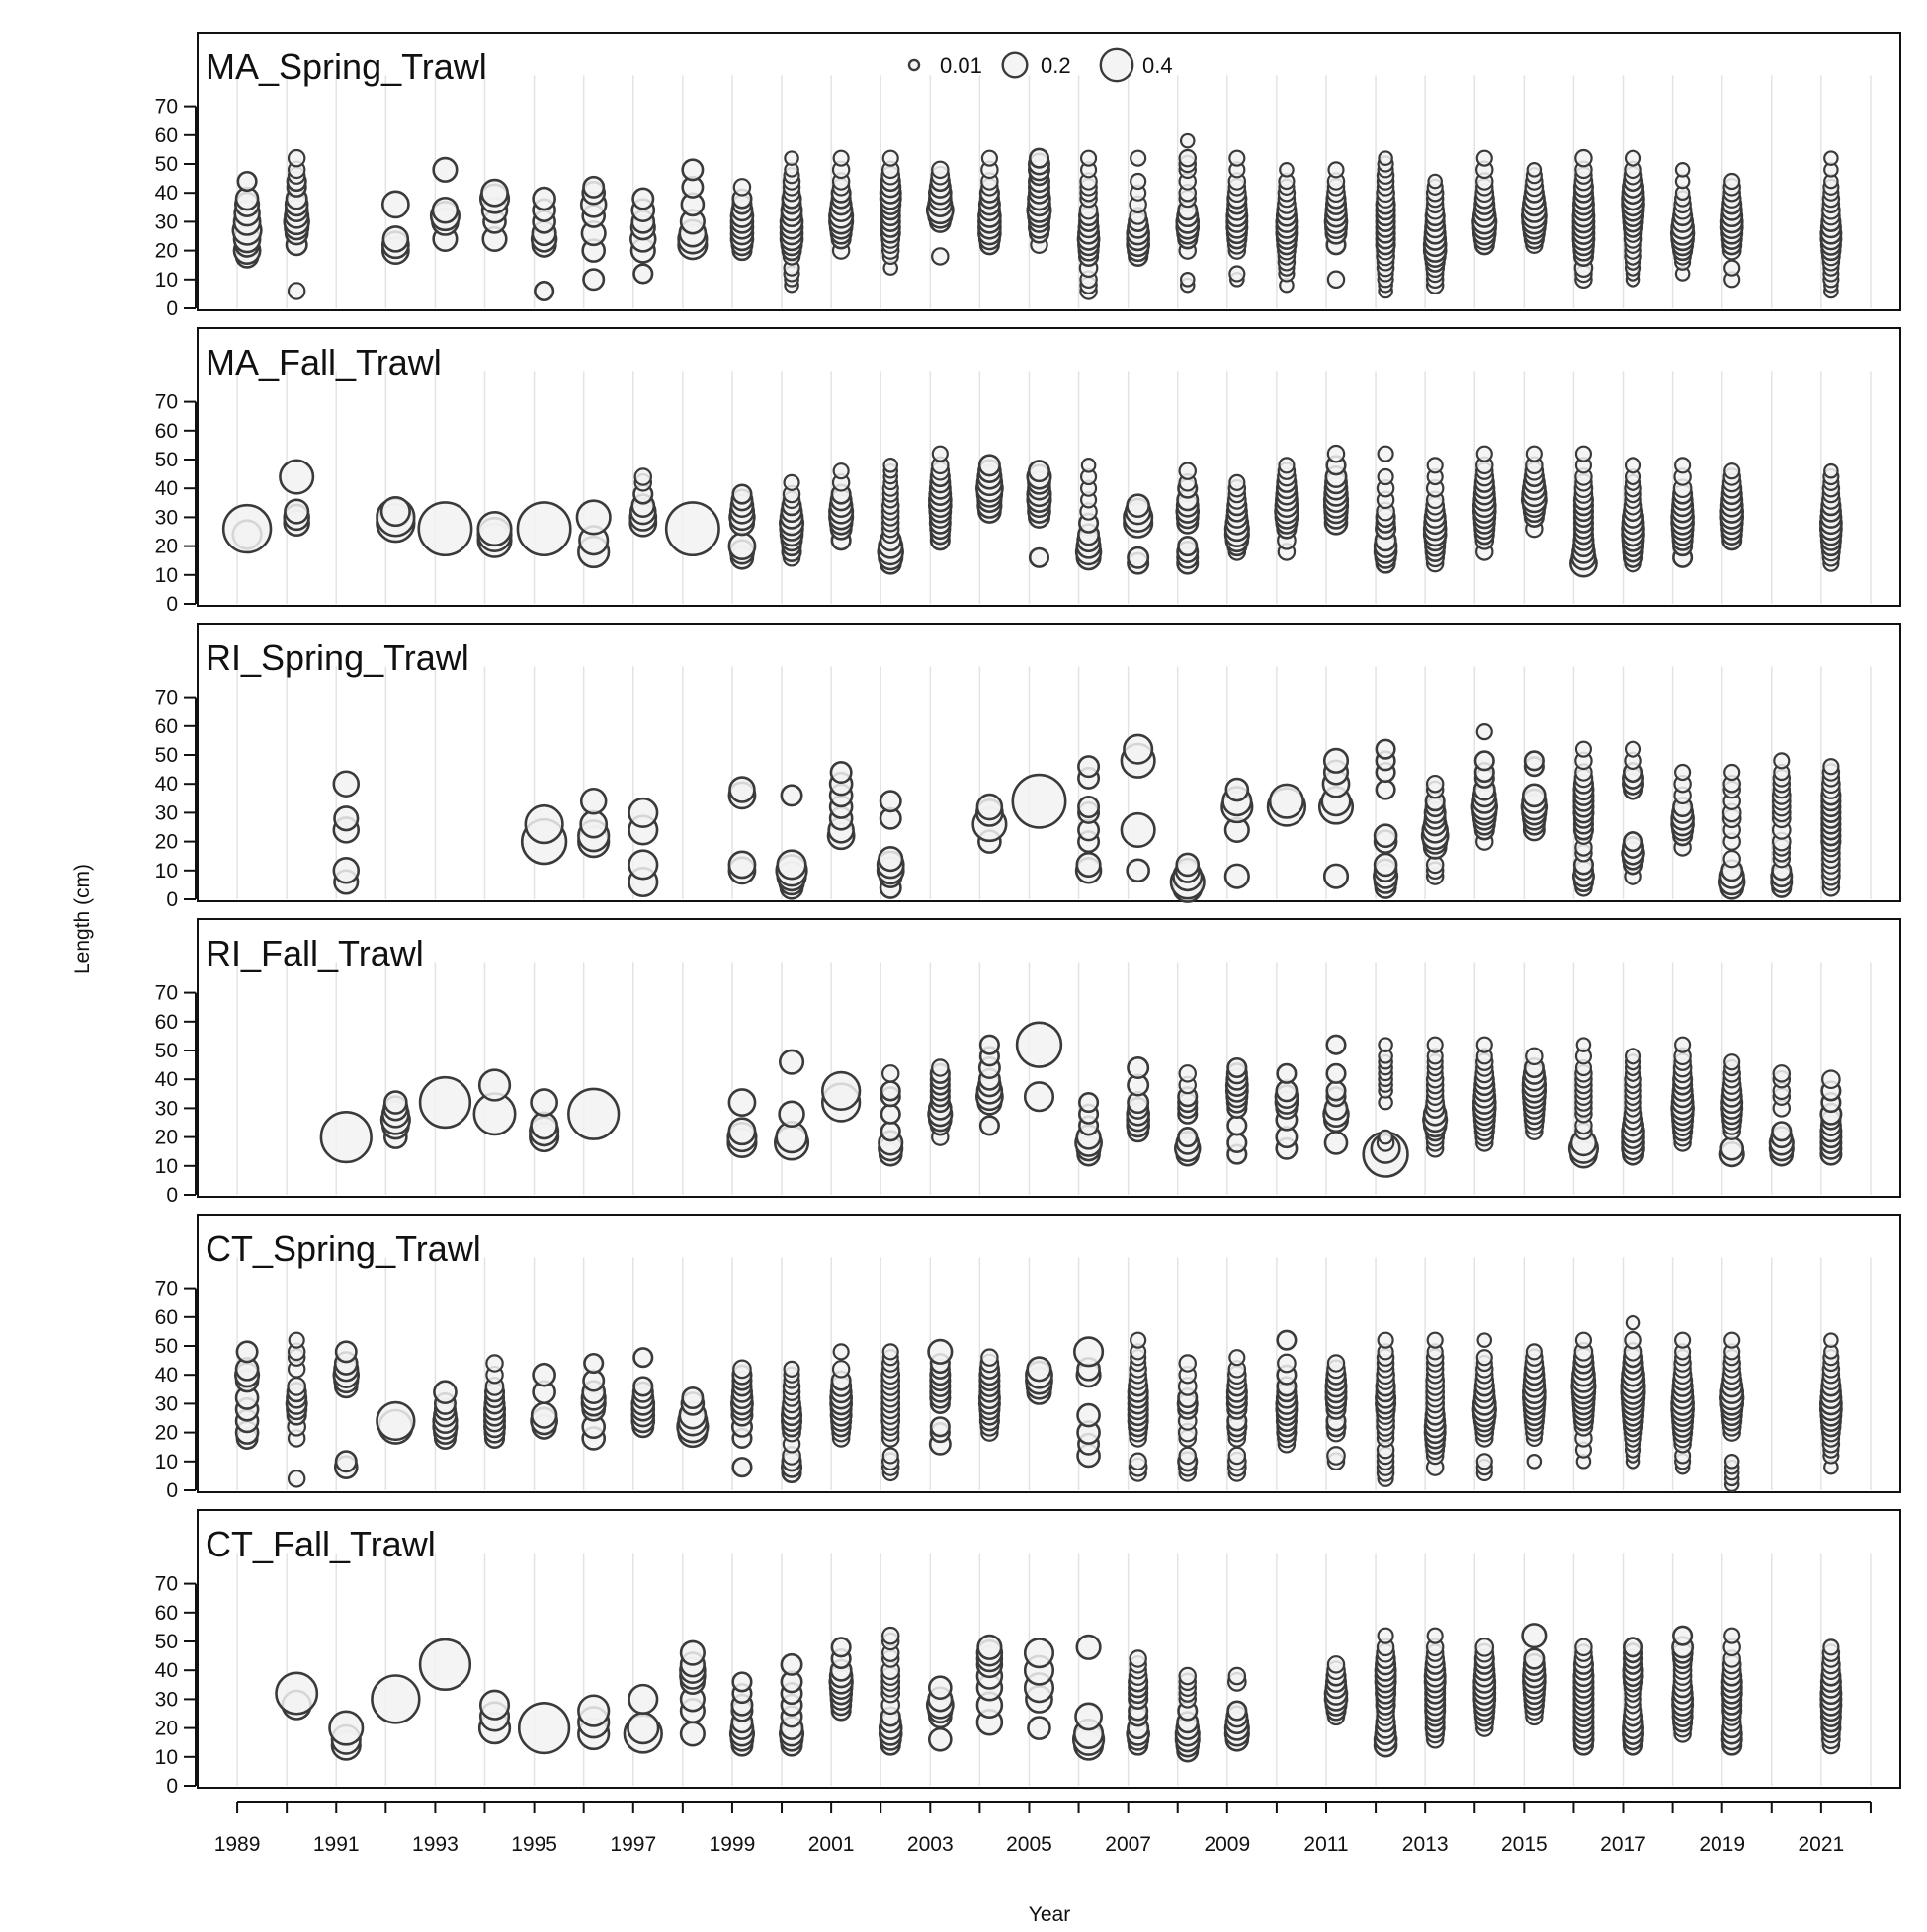 The width and height of the screenshot is (1927, 1932). What do you see at coordinates (167, 726) in the screenshot?
I see `y-tick-label: 60` at bounding box center [167, 726].